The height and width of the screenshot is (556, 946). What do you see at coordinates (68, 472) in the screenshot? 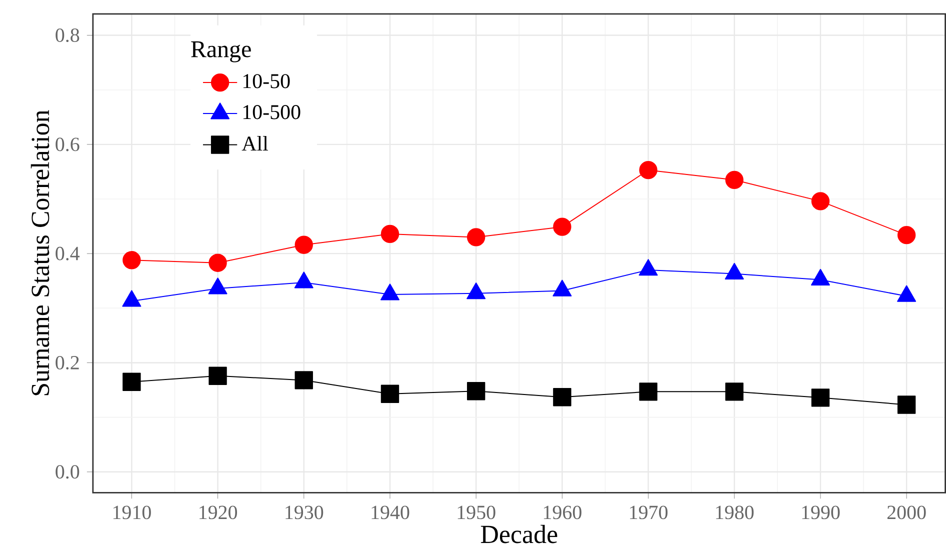
I see `y-tick-label: 0.0` at bounding box center [68, 472].